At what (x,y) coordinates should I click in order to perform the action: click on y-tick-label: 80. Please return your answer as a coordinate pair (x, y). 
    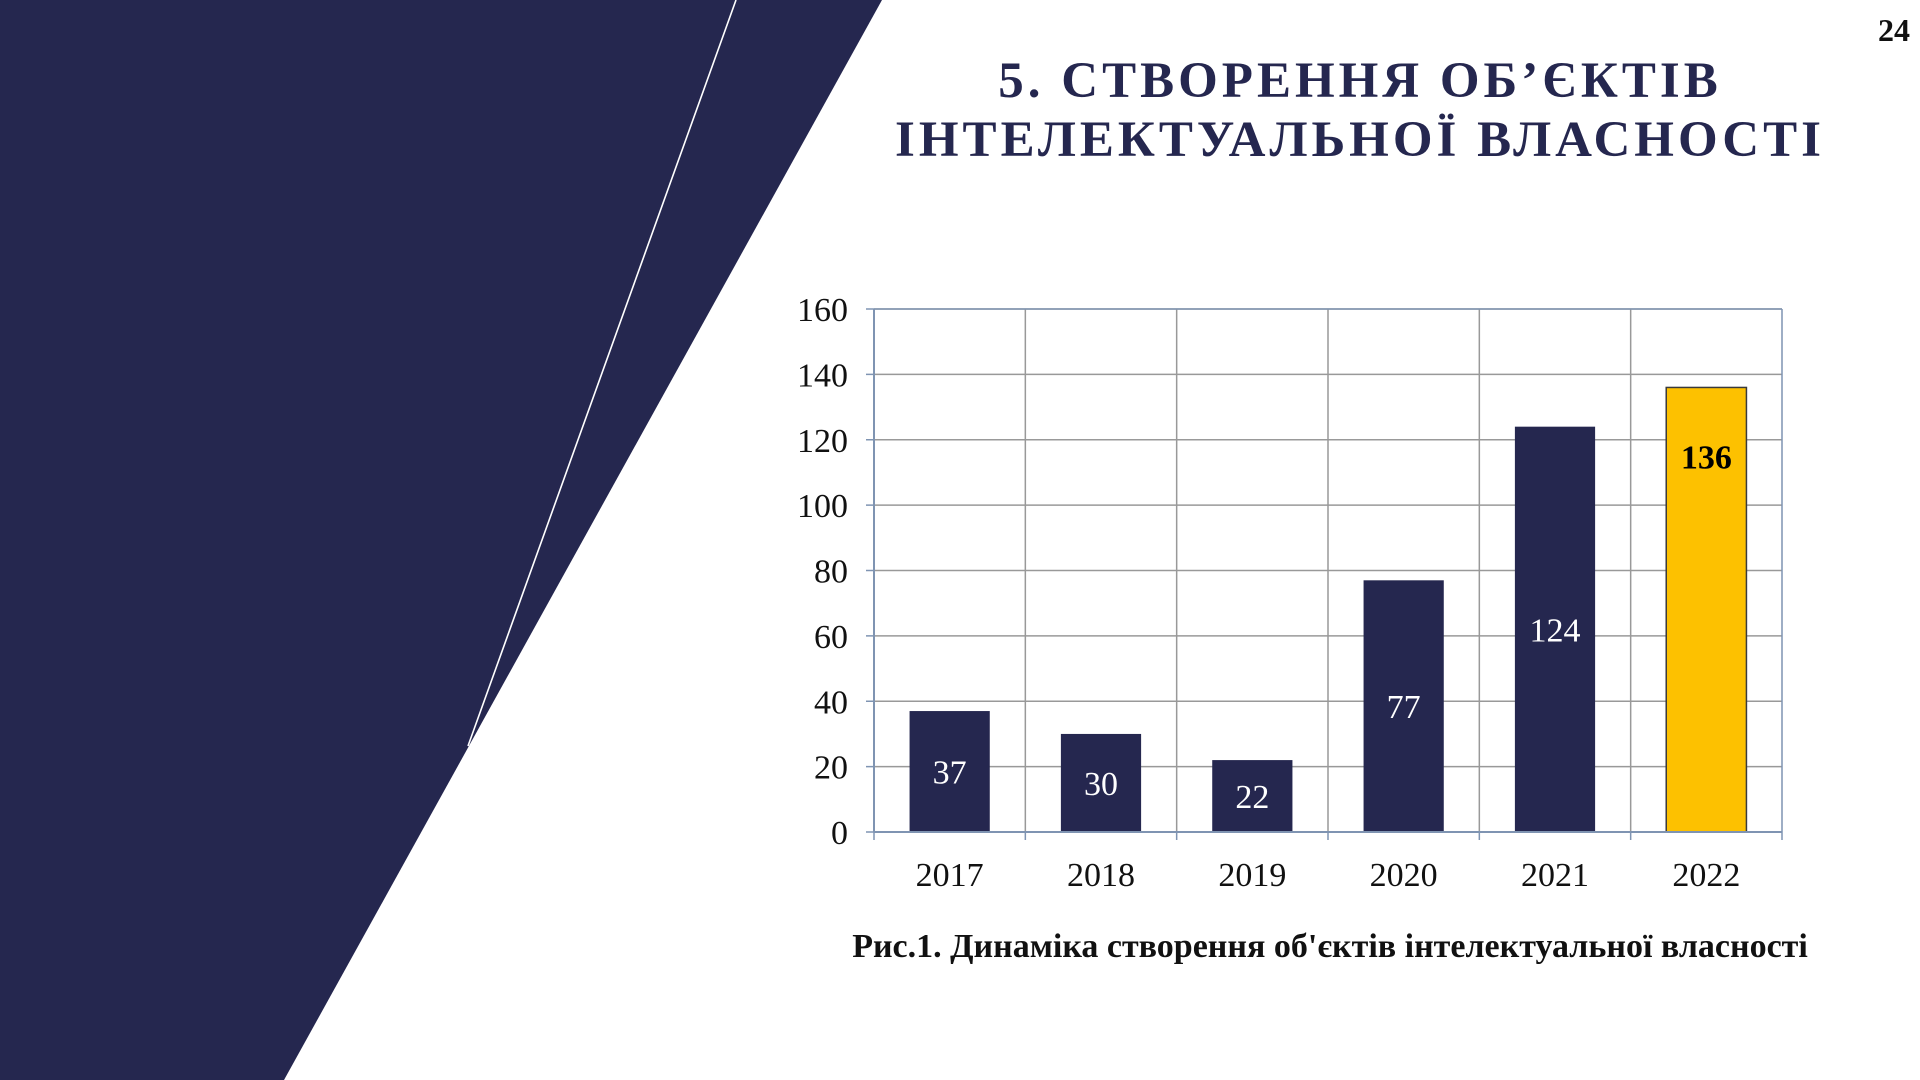
    Looking at the image, I should click on (831, 572).